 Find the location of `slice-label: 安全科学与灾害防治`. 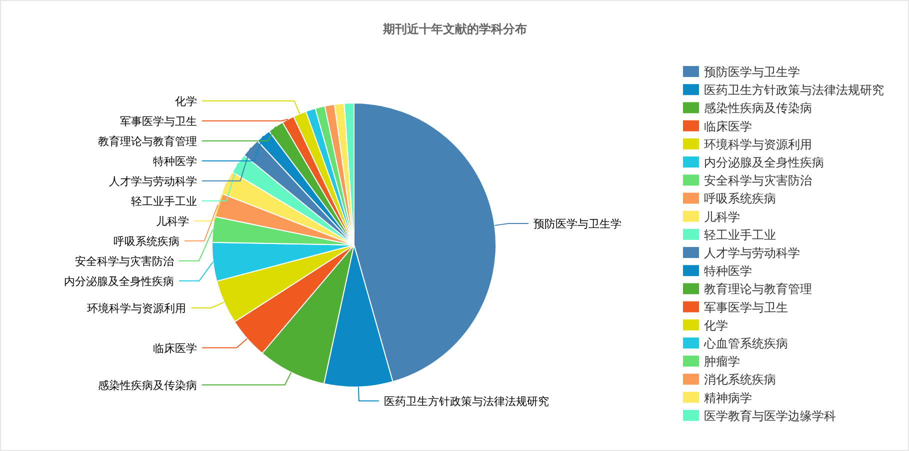

slice-label: 安全科学与灾害防治 is located at coordinates (124, 261).